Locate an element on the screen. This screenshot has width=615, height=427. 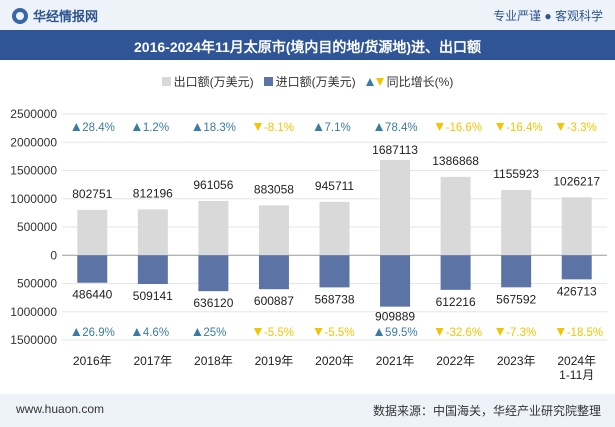
x-category-label: 2022年 is located at coordinates (455, 361).